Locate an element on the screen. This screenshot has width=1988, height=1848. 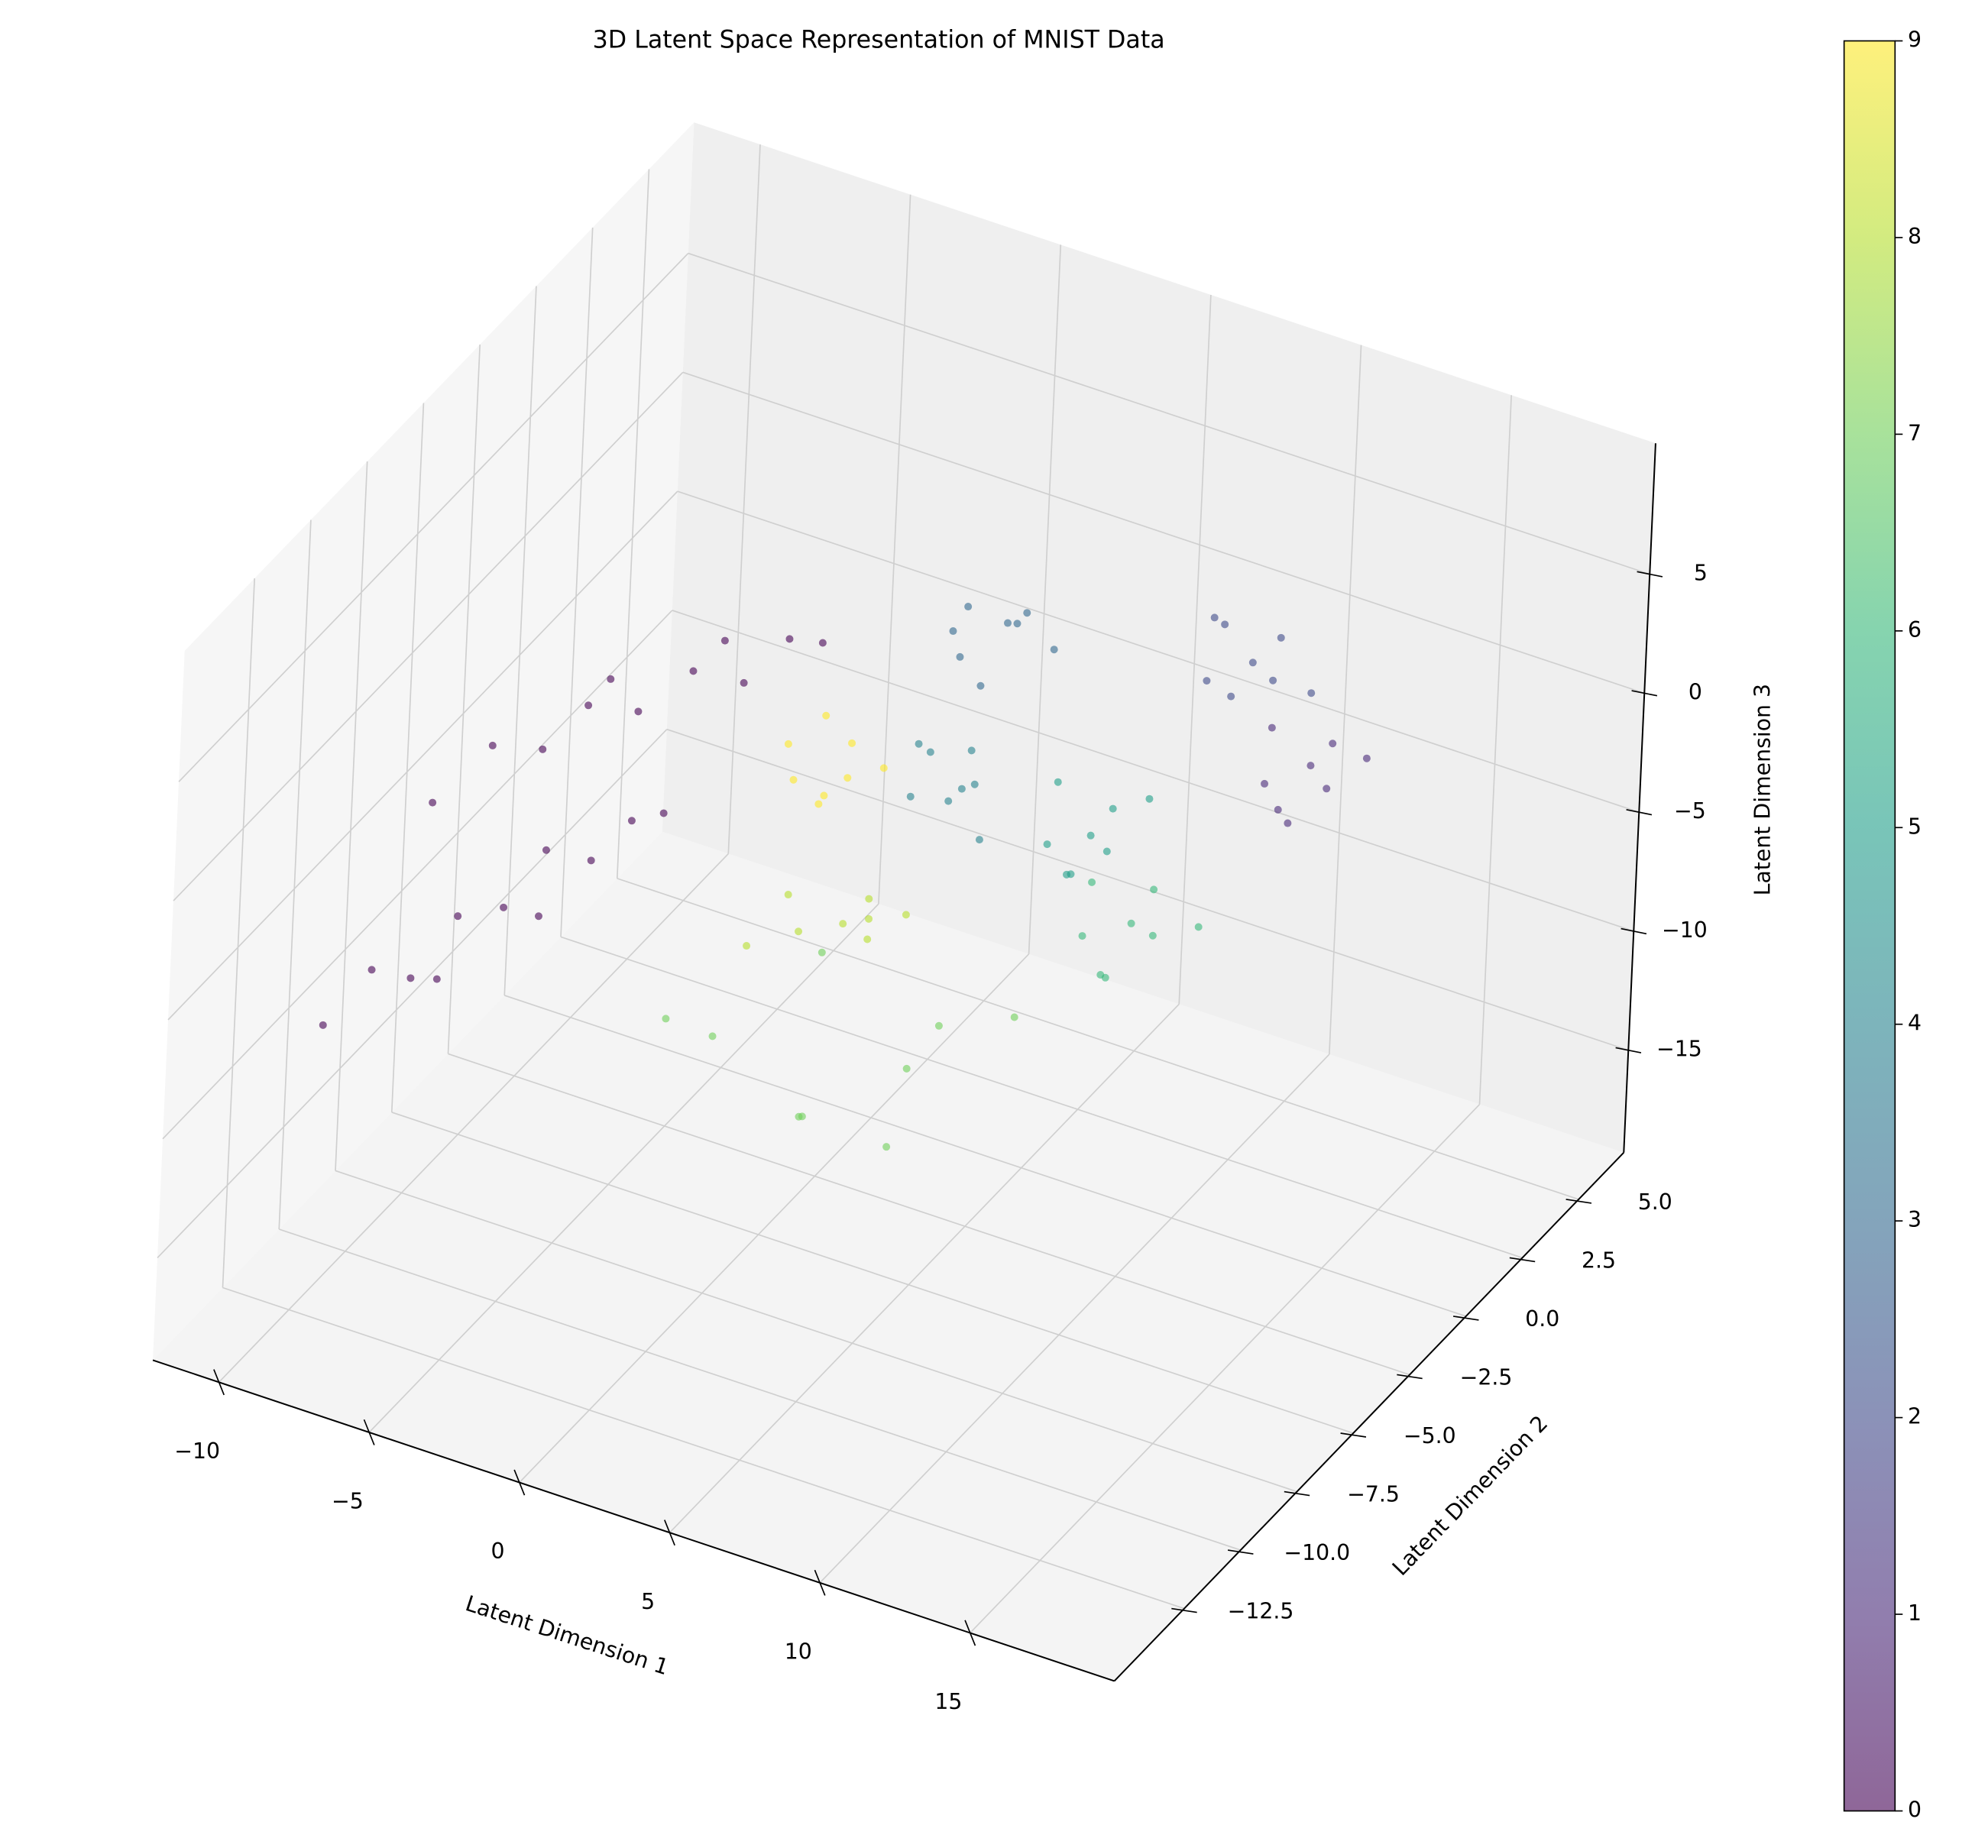
colorbar-tick-label: 2 is located at coordinates (1915, 1416).